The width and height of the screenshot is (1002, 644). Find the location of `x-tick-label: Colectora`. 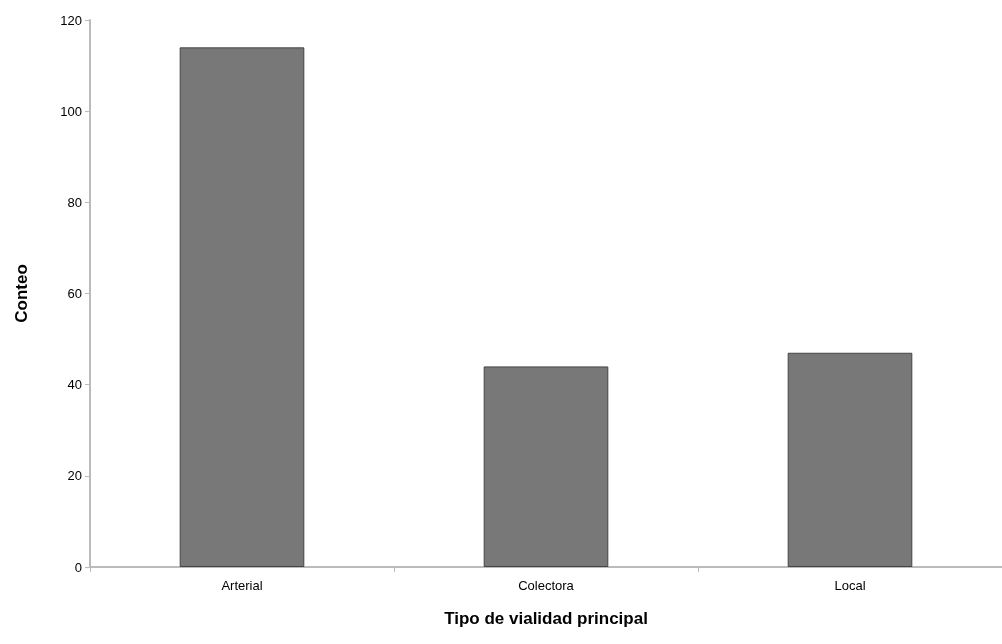

x-tick-label: Colectora is located at coordinates (546, 585).